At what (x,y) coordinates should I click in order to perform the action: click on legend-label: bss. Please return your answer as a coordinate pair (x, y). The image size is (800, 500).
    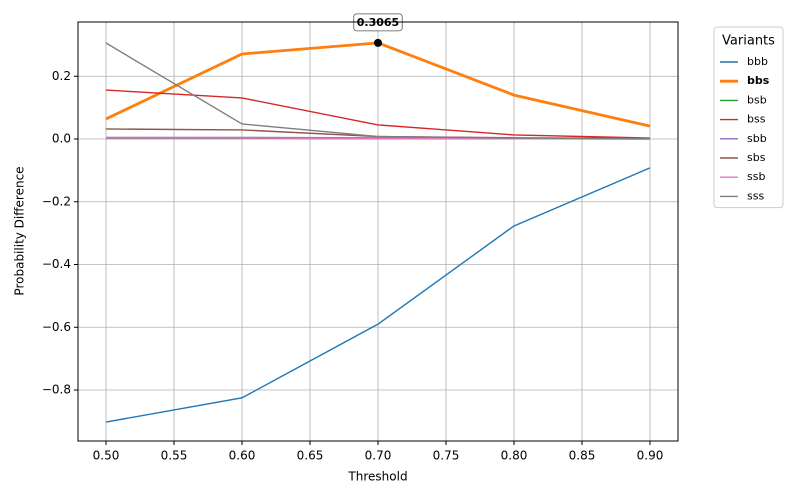
    Looking at the image, I should click on (756, 119).